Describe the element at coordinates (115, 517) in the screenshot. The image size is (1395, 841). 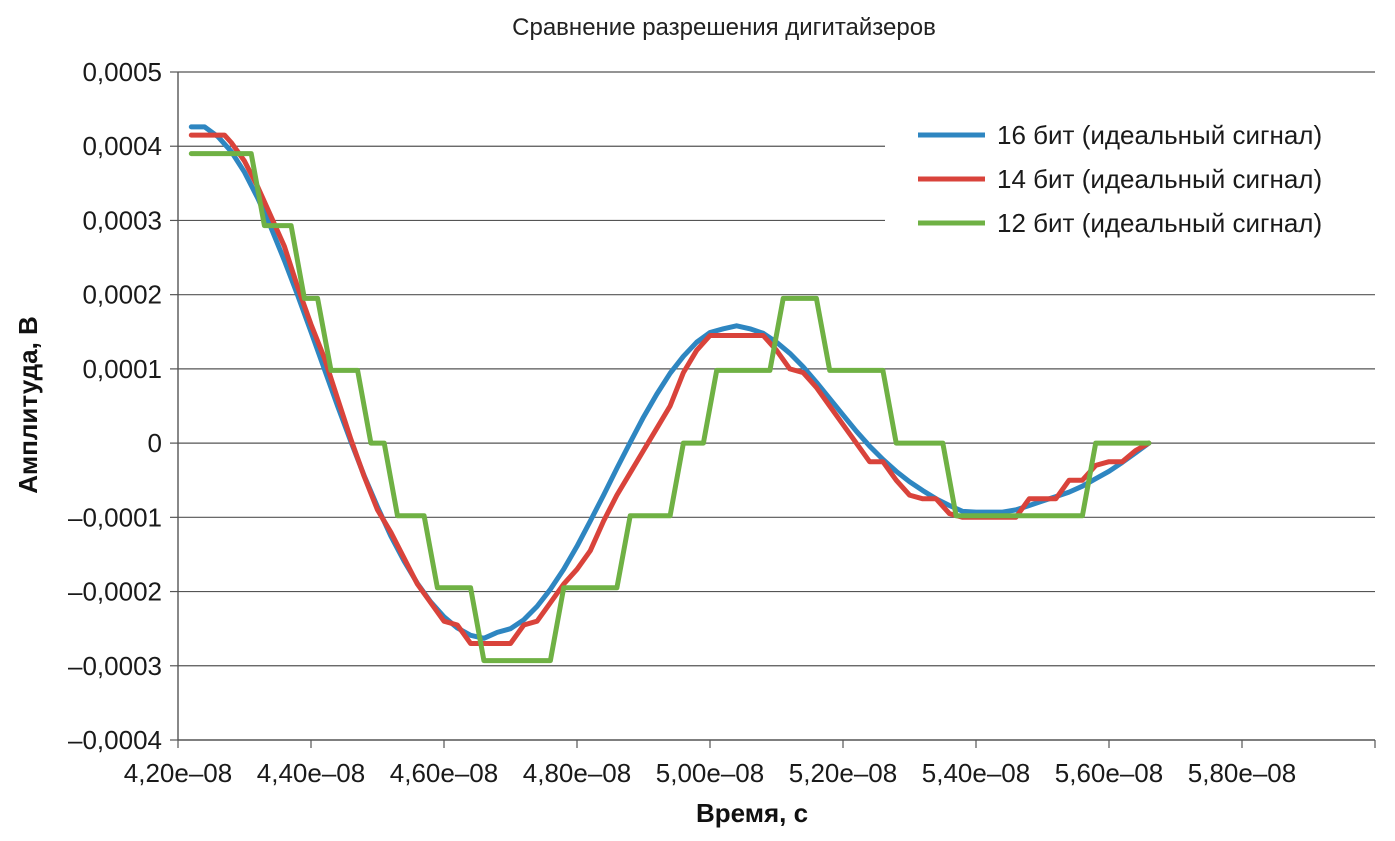
I see `y-tick-label: –0,0001` at that location.